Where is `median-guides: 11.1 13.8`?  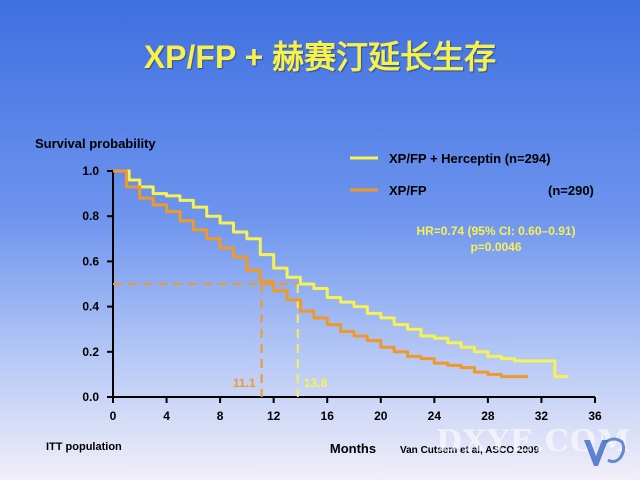 median-guides: 11.1 13.8 is located at coordinates (220, 340).